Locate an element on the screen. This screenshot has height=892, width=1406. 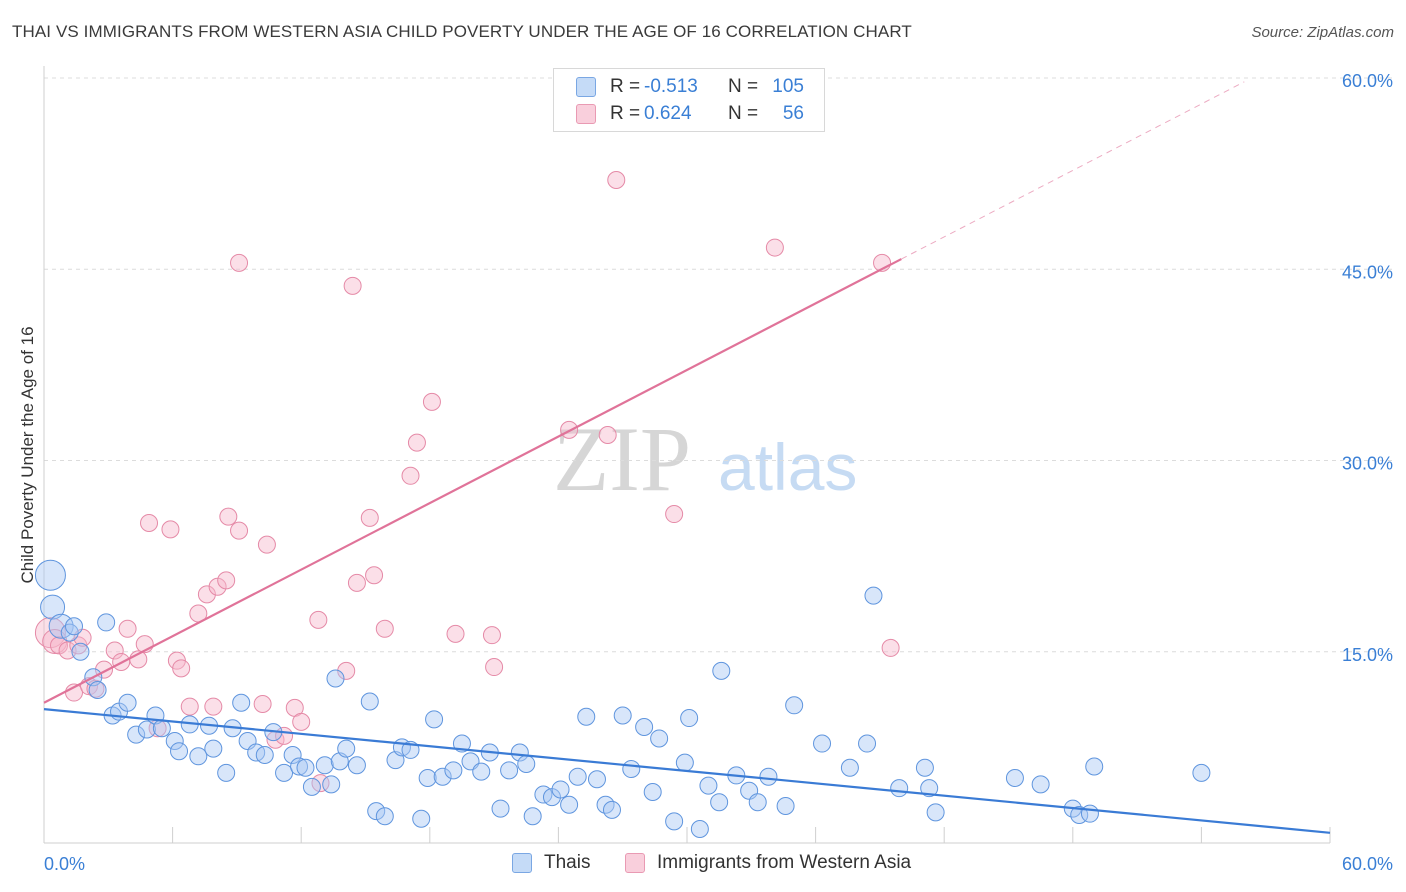
r-value: -0.513 is located at coordinates (671, 86).